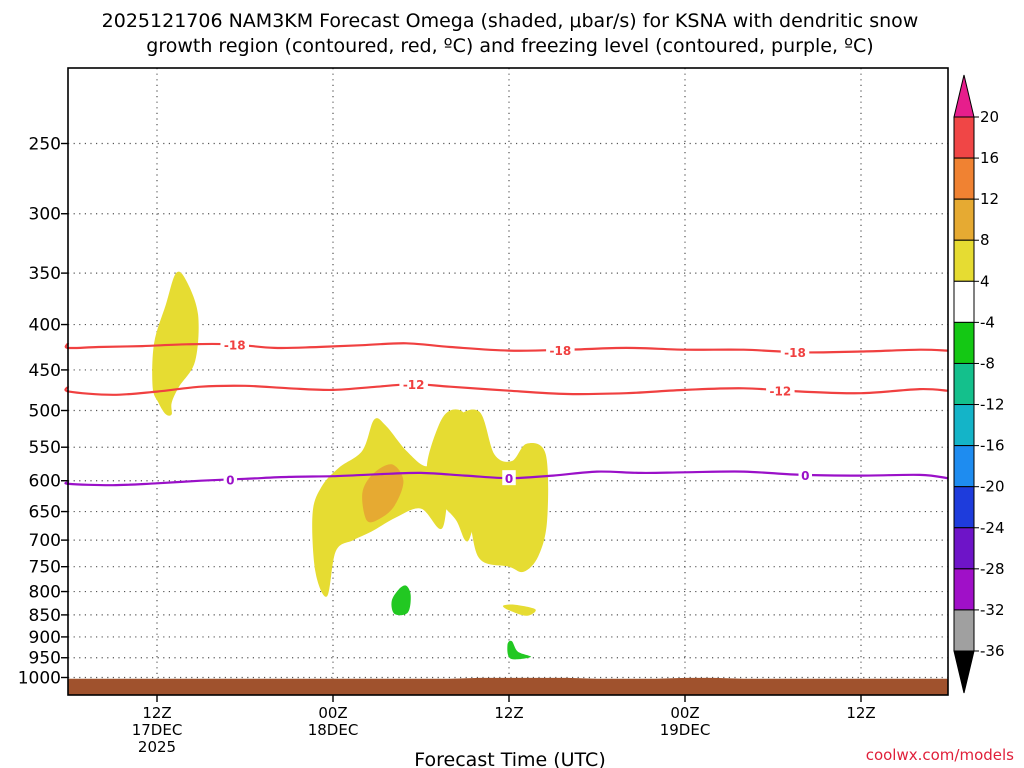  Describe the element at coordinates (964, 507) in the screenshot. I see `colorbar-bin--20` at that location.